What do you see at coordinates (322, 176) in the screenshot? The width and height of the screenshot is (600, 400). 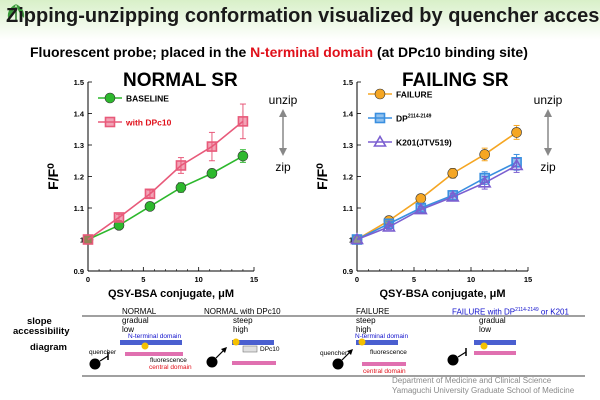 I see `failing-y-axis-label: F/F⁰` at bounding box center [322, 176].